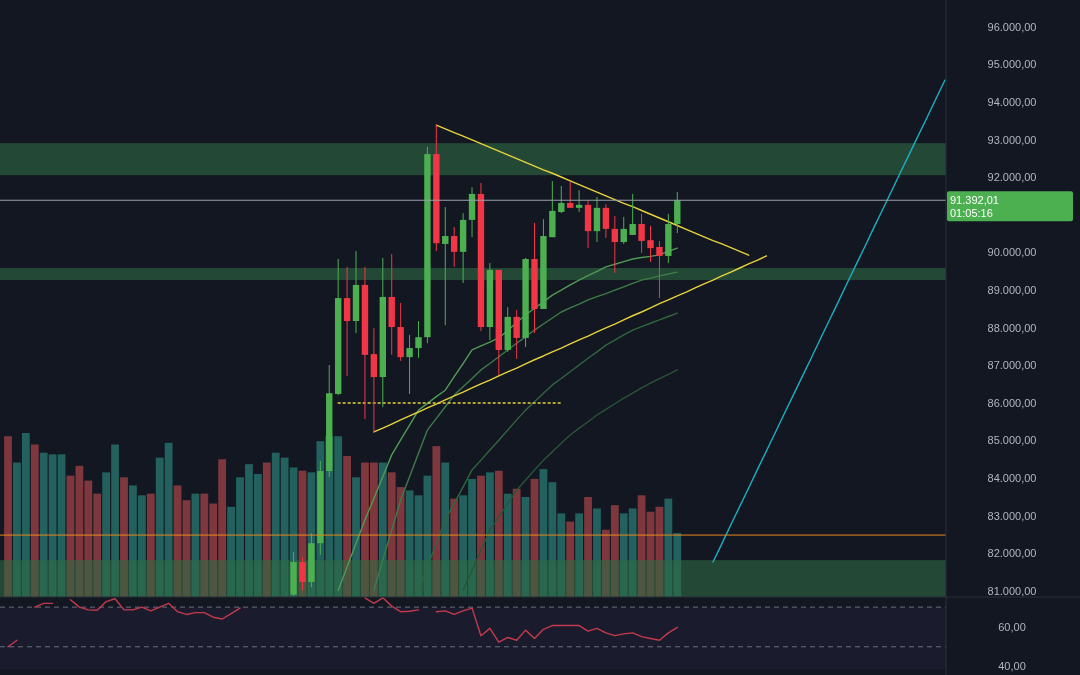  I want to click on y-tick-label: 86.000,00, so click(1012, 402).